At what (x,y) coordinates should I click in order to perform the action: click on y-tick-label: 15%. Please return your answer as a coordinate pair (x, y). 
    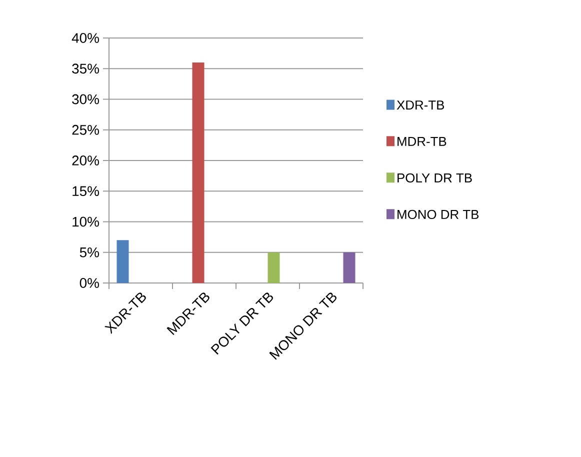
    Looking at the image, I should click on (85, 191).